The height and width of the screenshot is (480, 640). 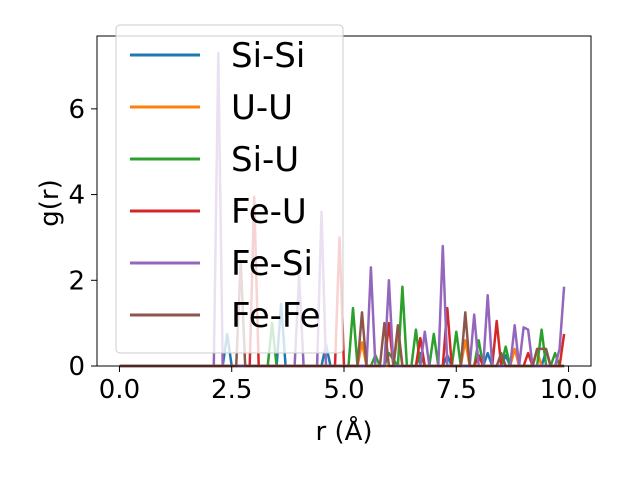 I want to click on x-tick-label: 7.5, so click(x=456, y=390).